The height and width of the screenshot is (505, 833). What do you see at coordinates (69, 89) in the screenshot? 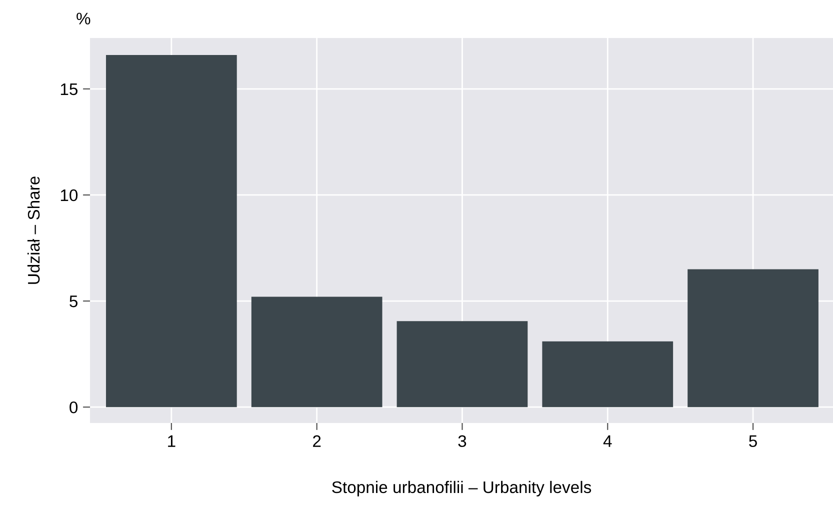
I see `y-tick-label: 15` at bounding box center [69, 89].